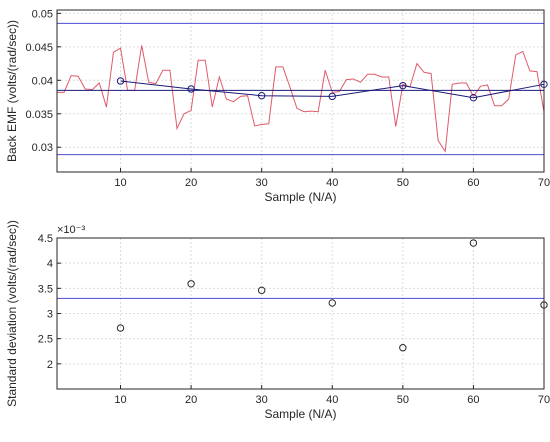 This screenshot has height=442, width=550. Describe the element at coordinates (39, 115) in the screenshot. I see `y-tick-label: 0.035` at that location.